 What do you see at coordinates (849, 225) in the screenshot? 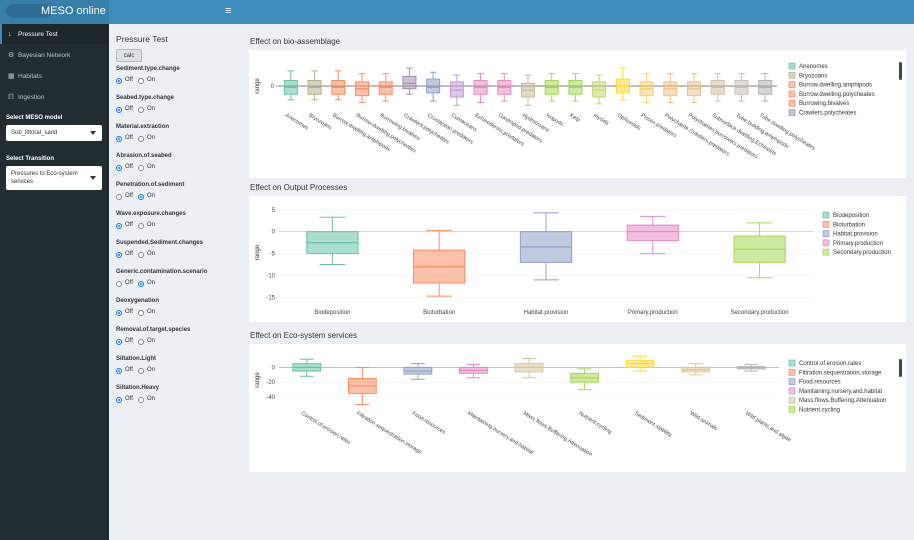
I see `legend-label: Bioturbation` at bounding box center [849, 225].